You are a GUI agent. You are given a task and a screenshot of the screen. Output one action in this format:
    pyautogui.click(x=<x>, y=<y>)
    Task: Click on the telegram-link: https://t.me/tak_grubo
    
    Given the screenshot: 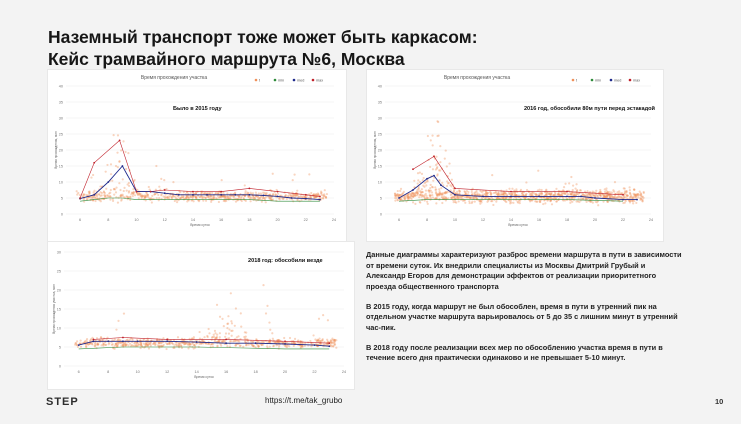 What is the action you would take?
    pyautogui.click(x=304, y=400)
    